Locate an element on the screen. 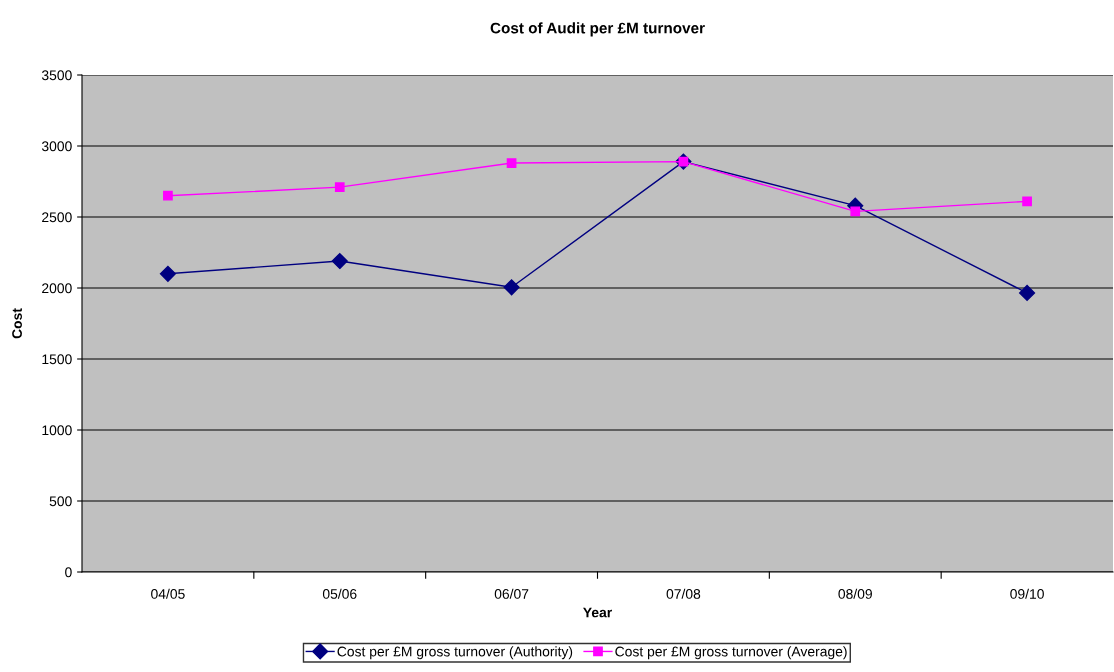 The width and height of the screenshot is (1114, 672). x-tick-label: 05/06 is located at coordinates (339, 593).